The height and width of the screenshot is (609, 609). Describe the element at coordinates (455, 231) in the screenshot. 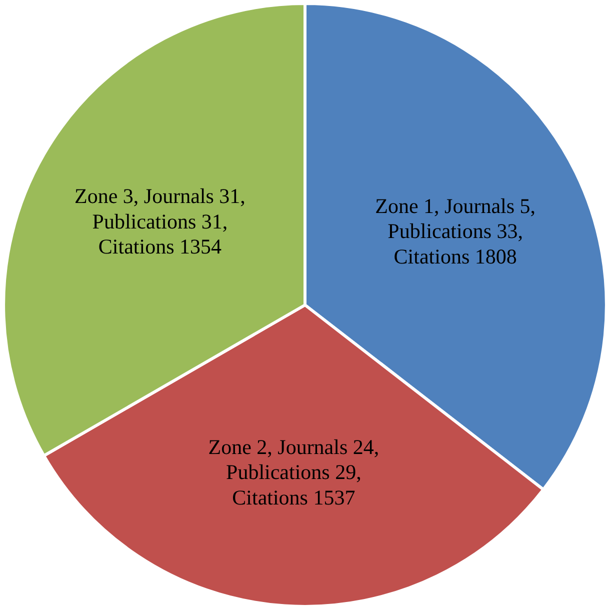

I see `slice-label: Zone 1, Journals 5, Publications 33, Citations 1808` at that location.